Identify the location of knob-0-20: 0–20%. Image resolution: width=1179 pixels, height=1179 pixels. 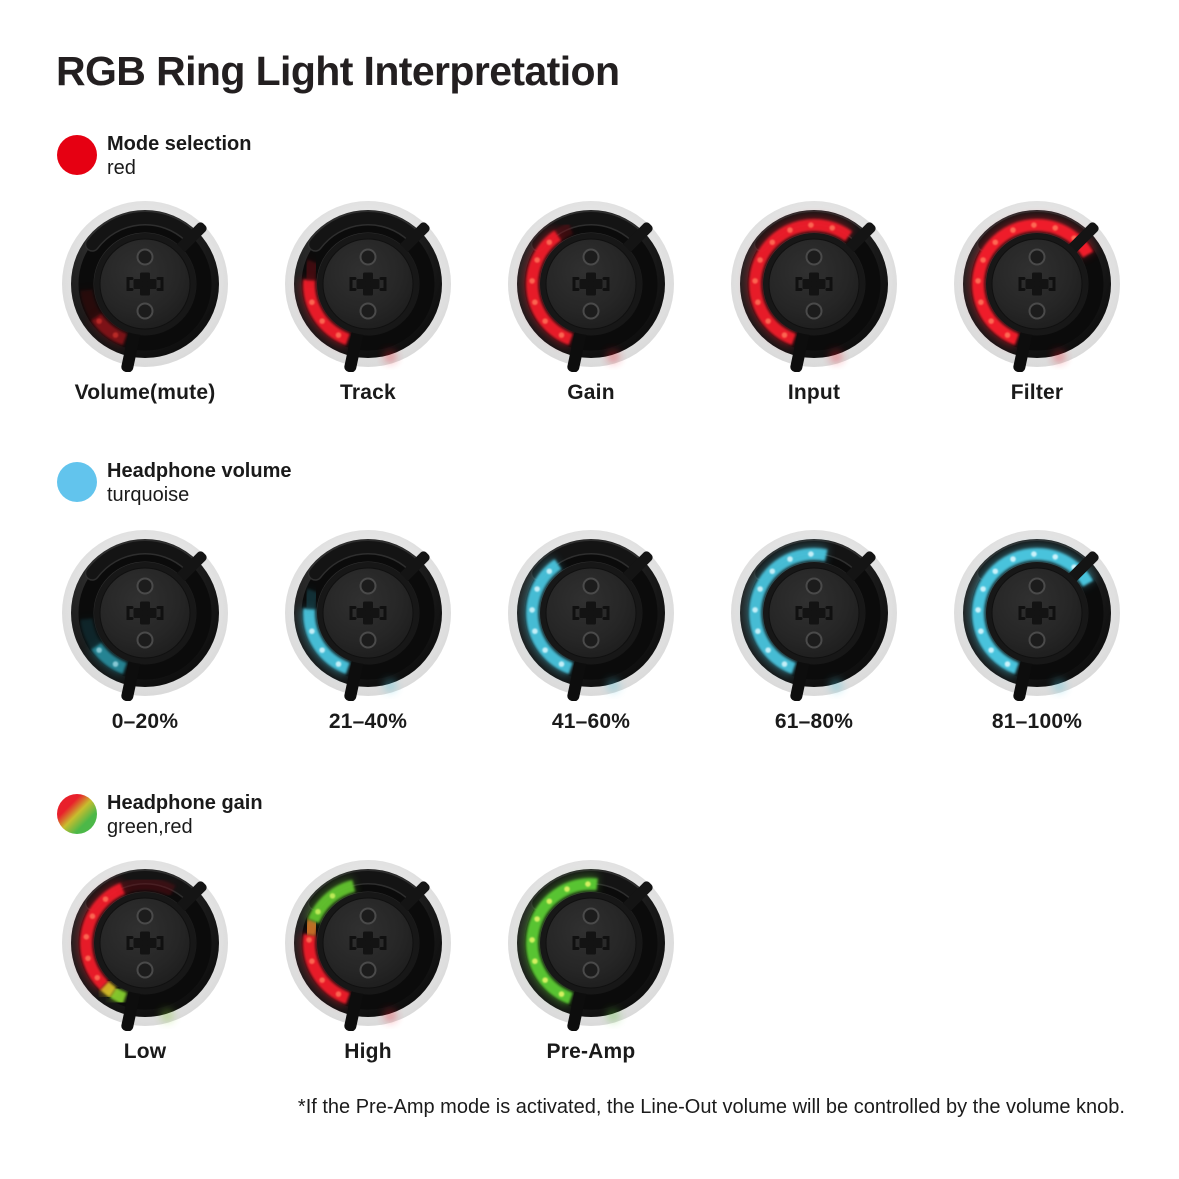
(145, 629).